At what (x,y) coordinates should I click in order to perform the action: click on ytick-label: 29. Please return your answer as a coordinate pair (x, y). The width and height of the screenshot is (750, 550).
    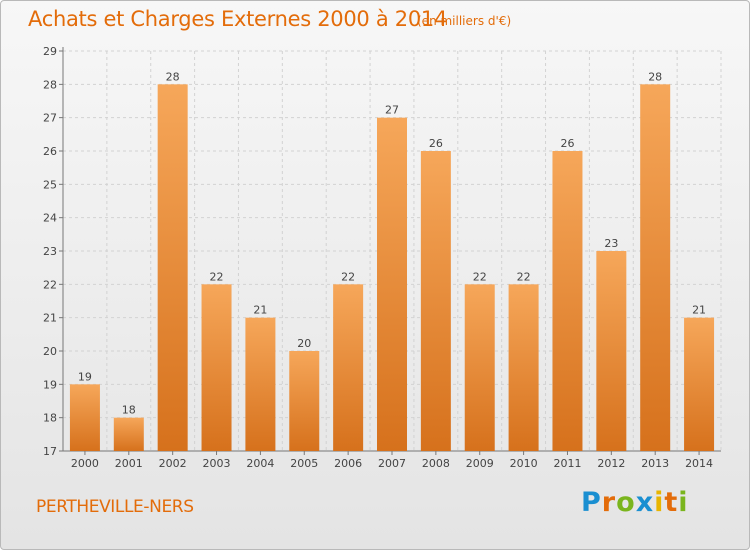
    Looking at the image, I should click on (50, 51).